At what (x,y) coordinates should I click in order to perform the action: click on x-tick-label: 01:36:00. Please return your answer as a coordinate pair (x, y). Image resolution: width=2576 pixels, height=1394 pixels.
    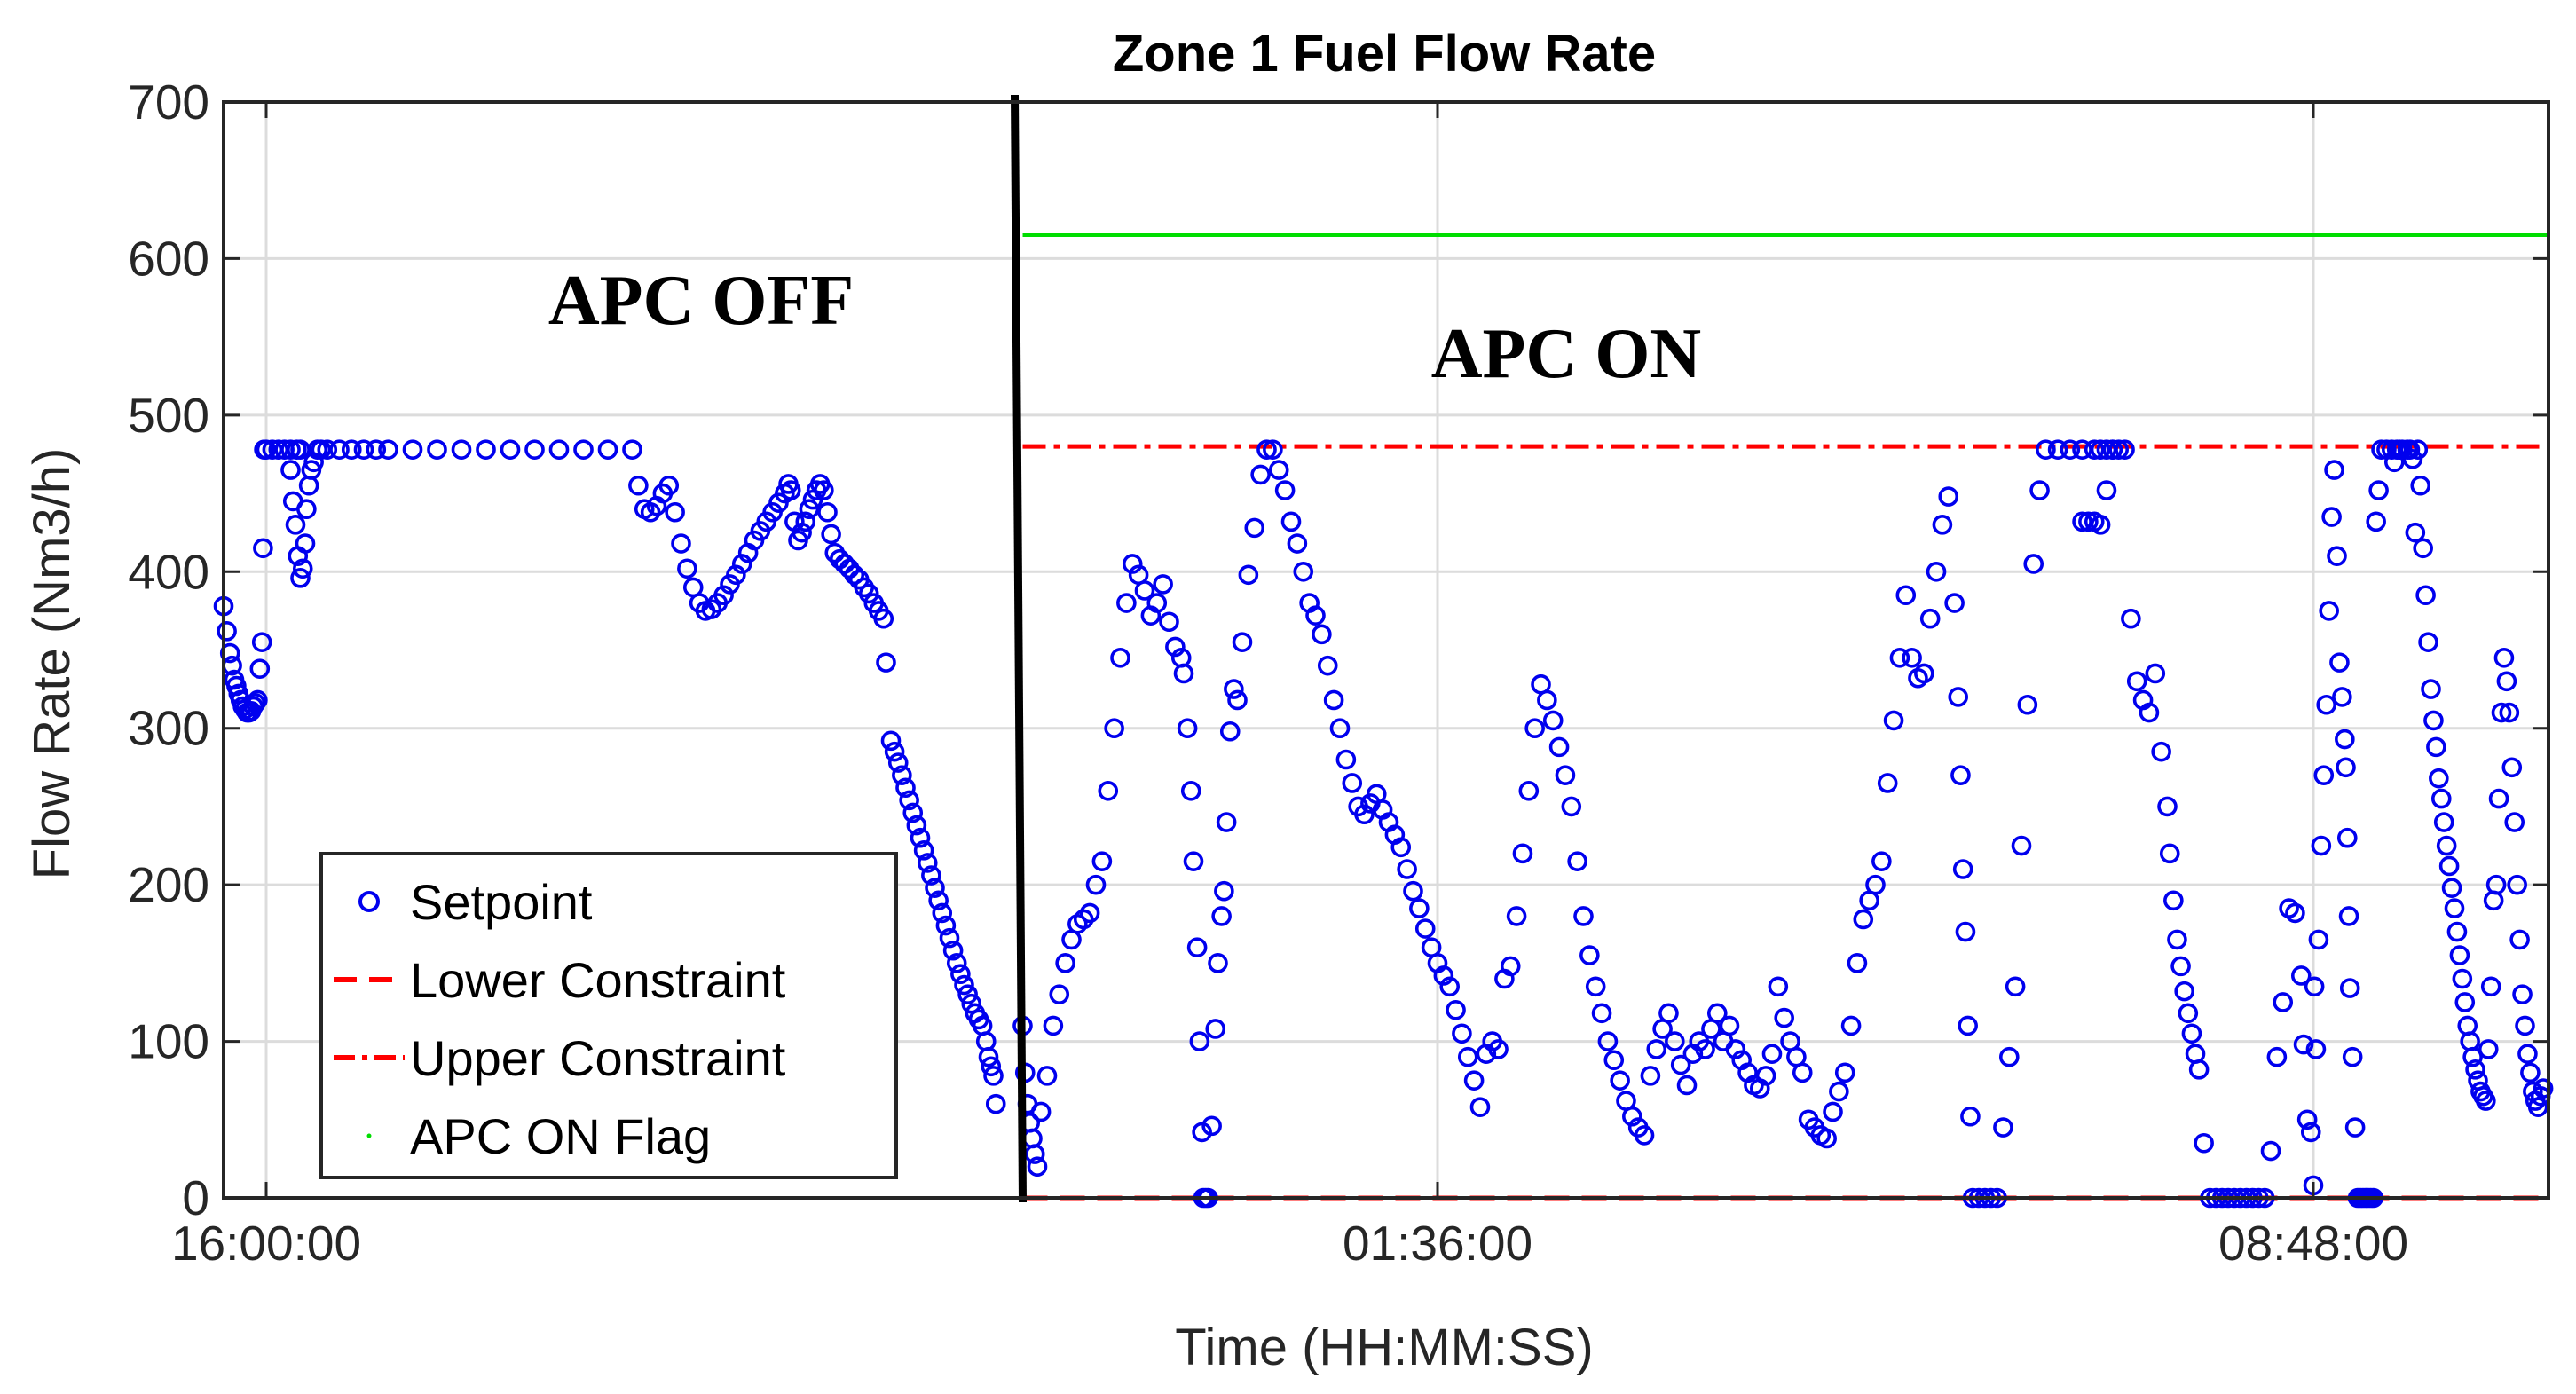
    Looking at the image, I should click on (1437, 1243).